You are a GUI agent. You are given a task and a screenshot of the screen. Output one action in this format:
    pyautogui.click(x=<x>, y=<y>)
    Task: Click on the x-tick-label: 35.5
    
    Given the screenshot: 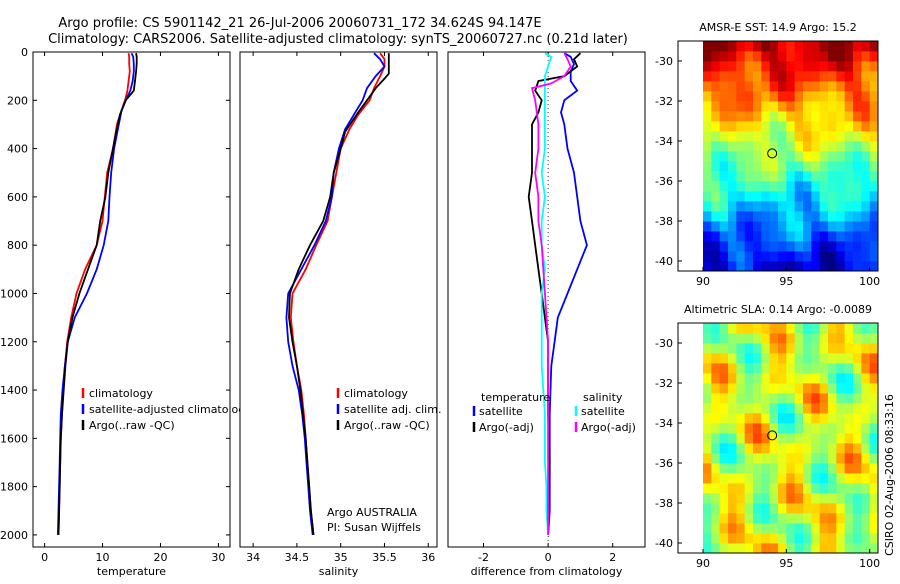 What is the action you would take?
    pyautogui.click(x=384, y=557)
    